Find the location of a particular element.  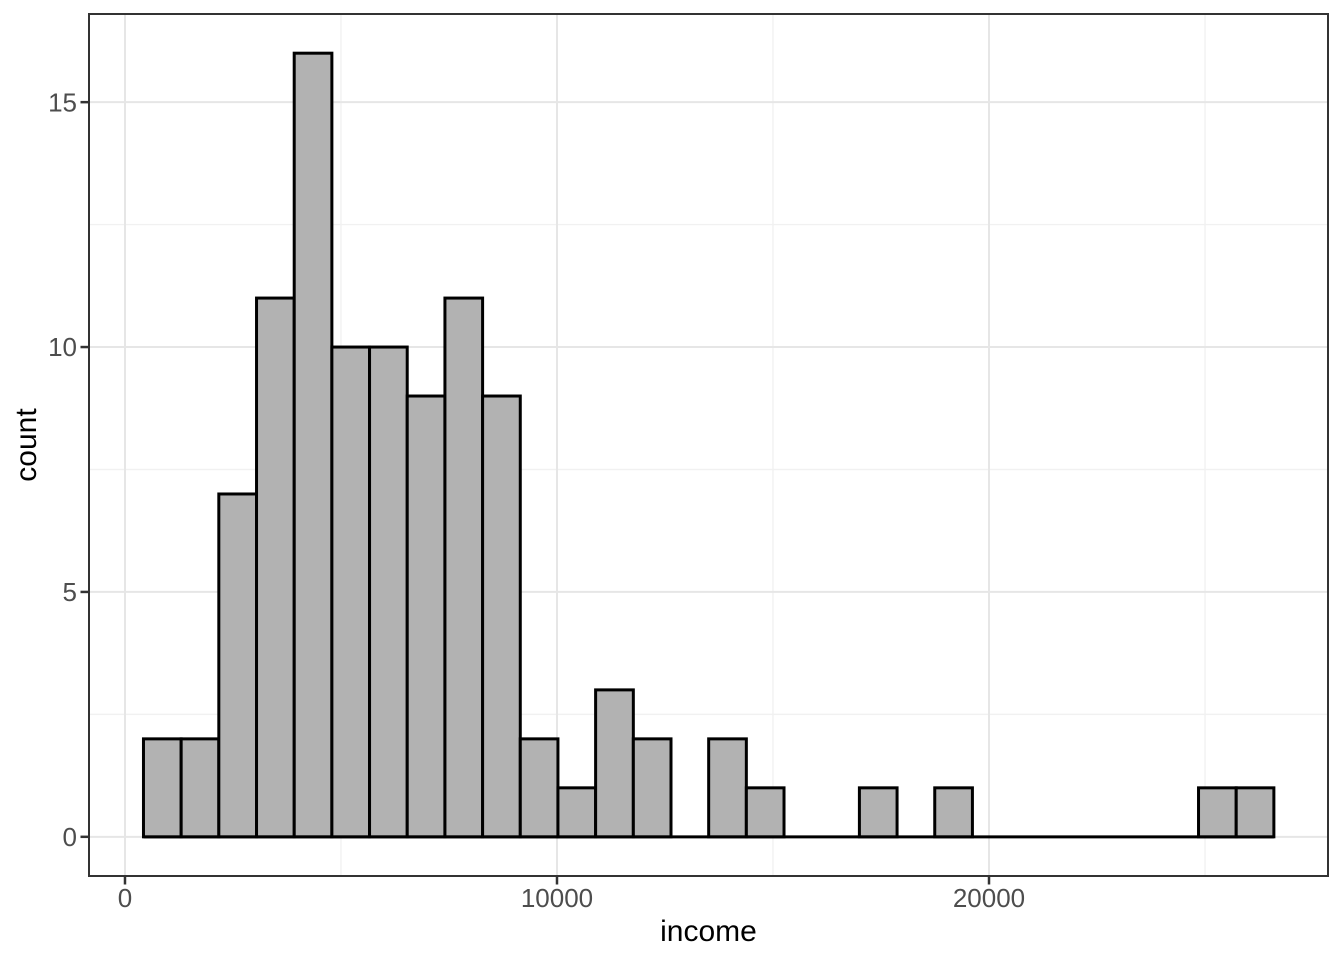

y-tick-label: 5 is located at coordinates (70, 592).